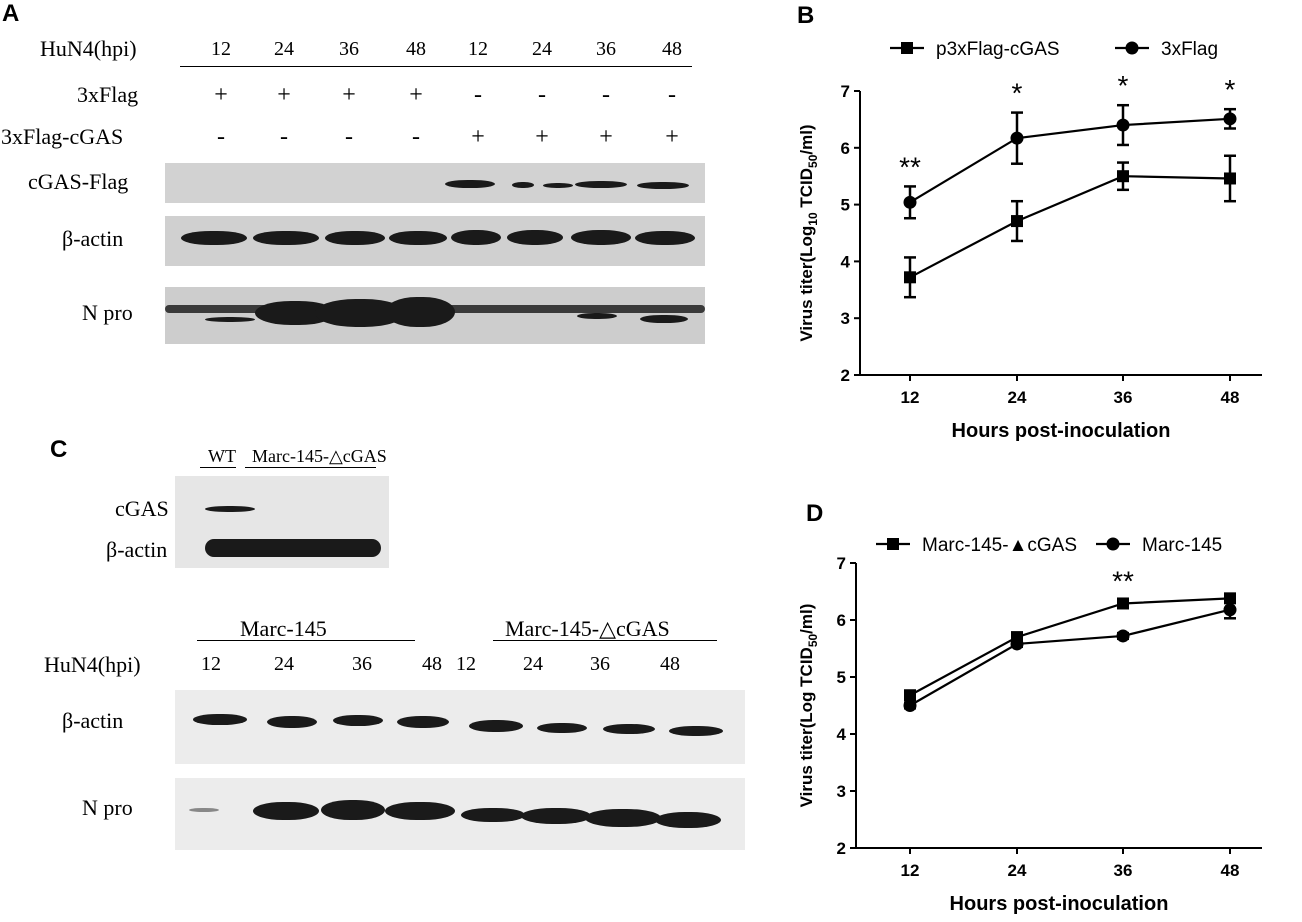 The image size is (1302, 922). Describe the element at coordinates (416, 49) in the screenshot. I see `panel-a-timepoint-3: 48` at that location.